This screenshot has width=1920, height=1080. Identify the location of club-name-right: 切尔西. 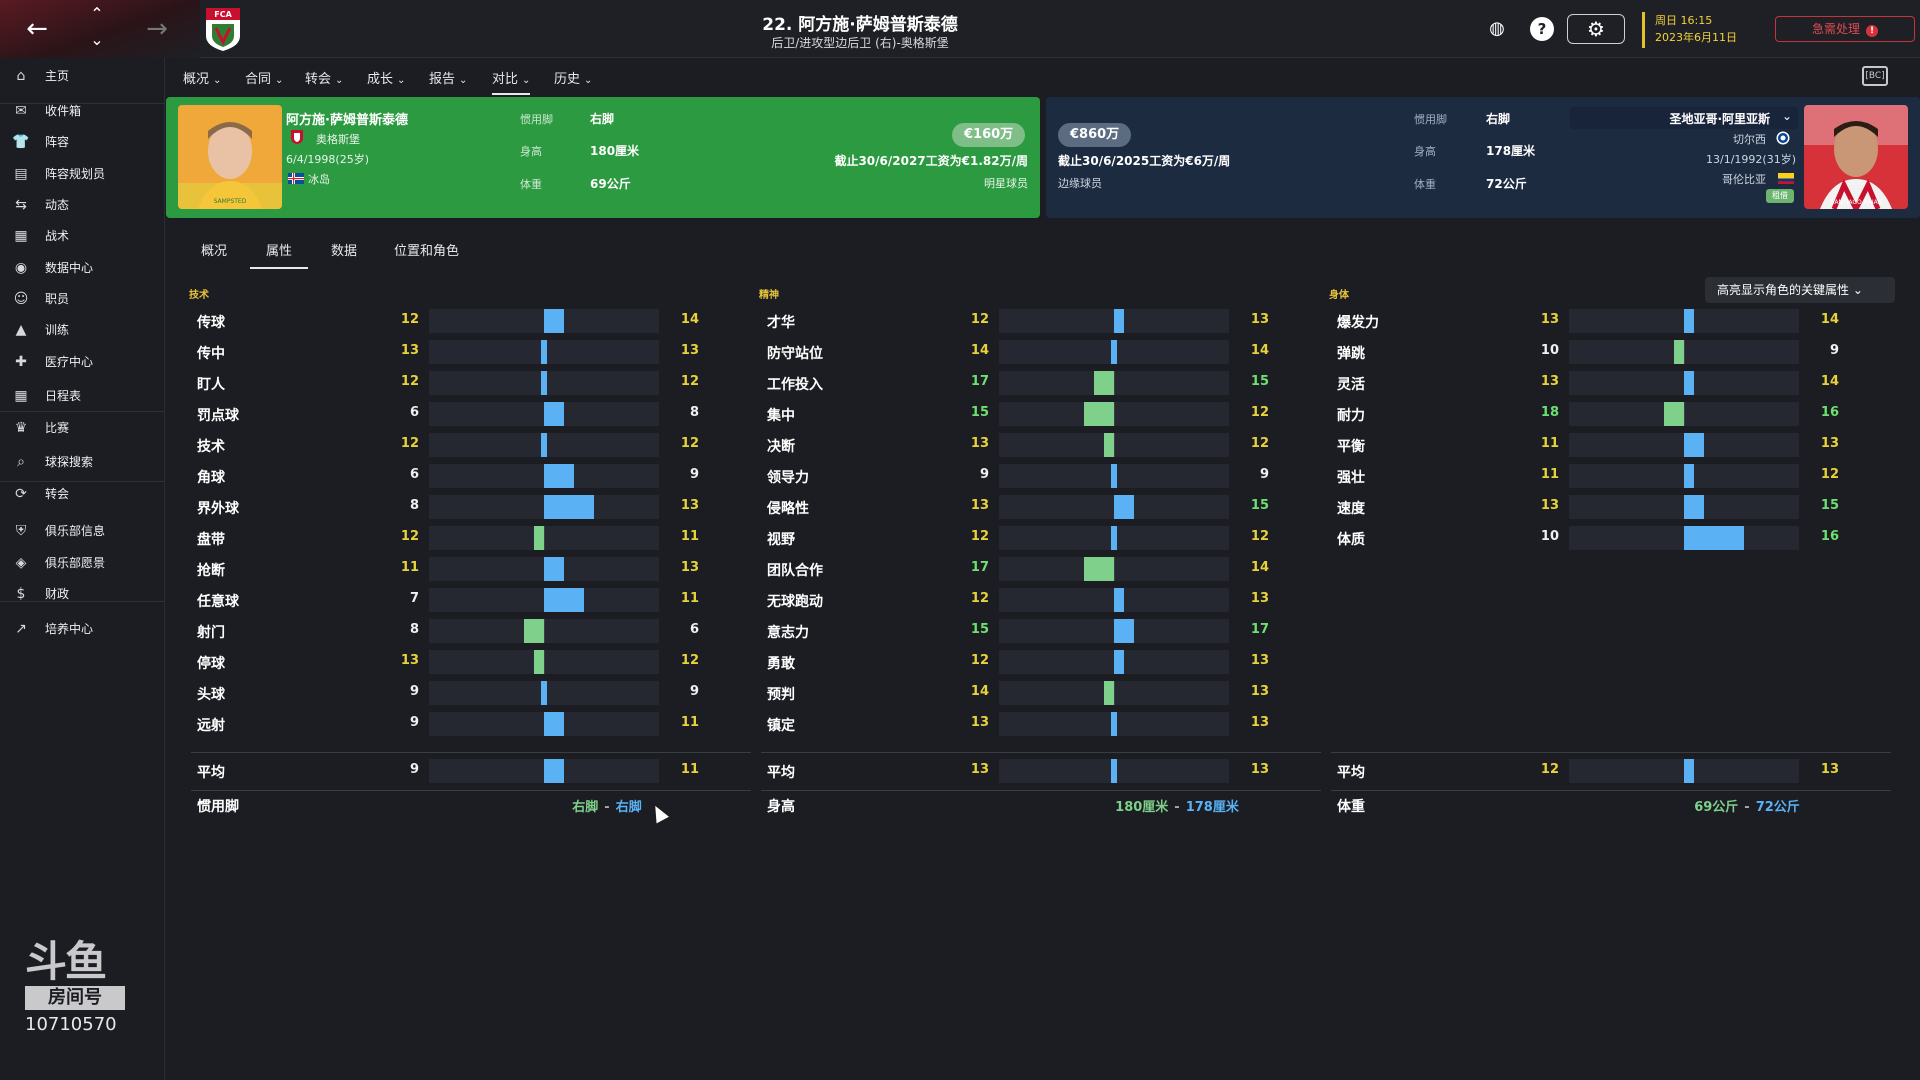
(1749, 139).